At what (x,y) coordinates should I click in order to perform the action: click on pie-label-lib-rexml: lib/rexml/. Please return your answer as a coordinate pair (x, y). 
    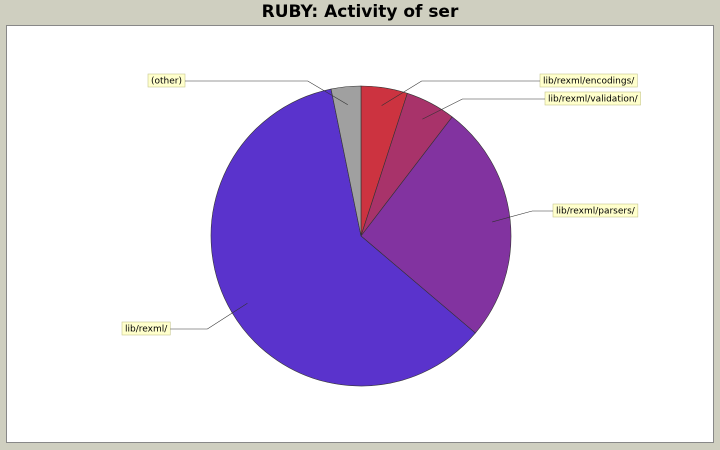
    Looking at the image, I should click on (146, 330).